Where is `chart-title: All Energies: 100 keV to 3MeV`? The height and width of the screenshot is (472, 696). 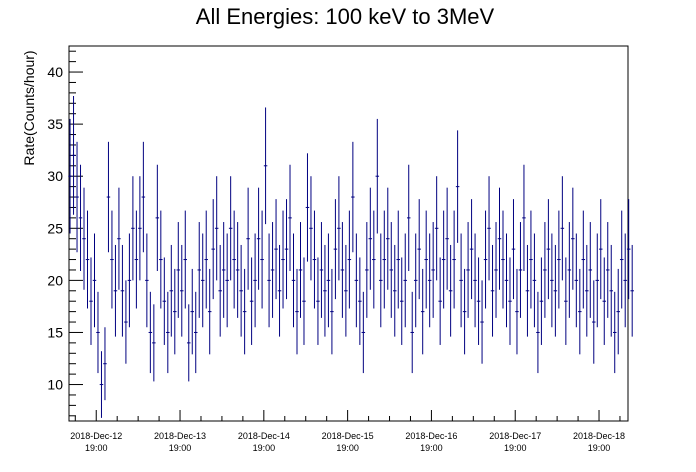 chart-title: All Energies: 100 keV to 3MeV is located at coordinates (345, 16).